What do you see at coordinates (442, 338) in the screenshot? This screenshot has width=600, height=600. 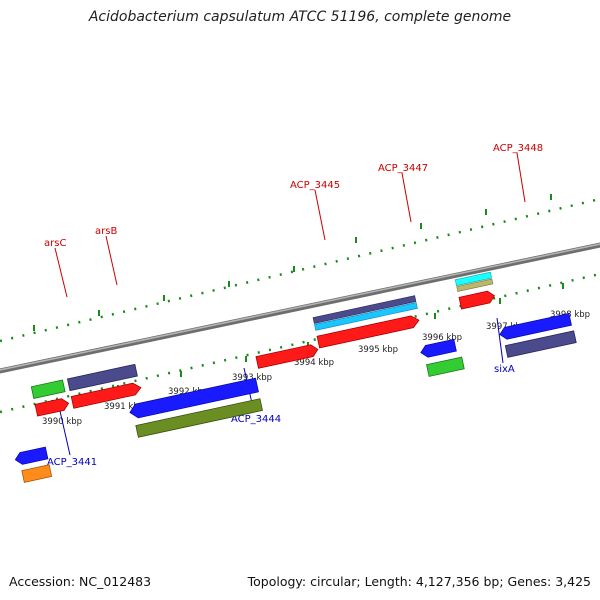 I see `axis-label: 3996 kbp` at bounding box center [442, 338].